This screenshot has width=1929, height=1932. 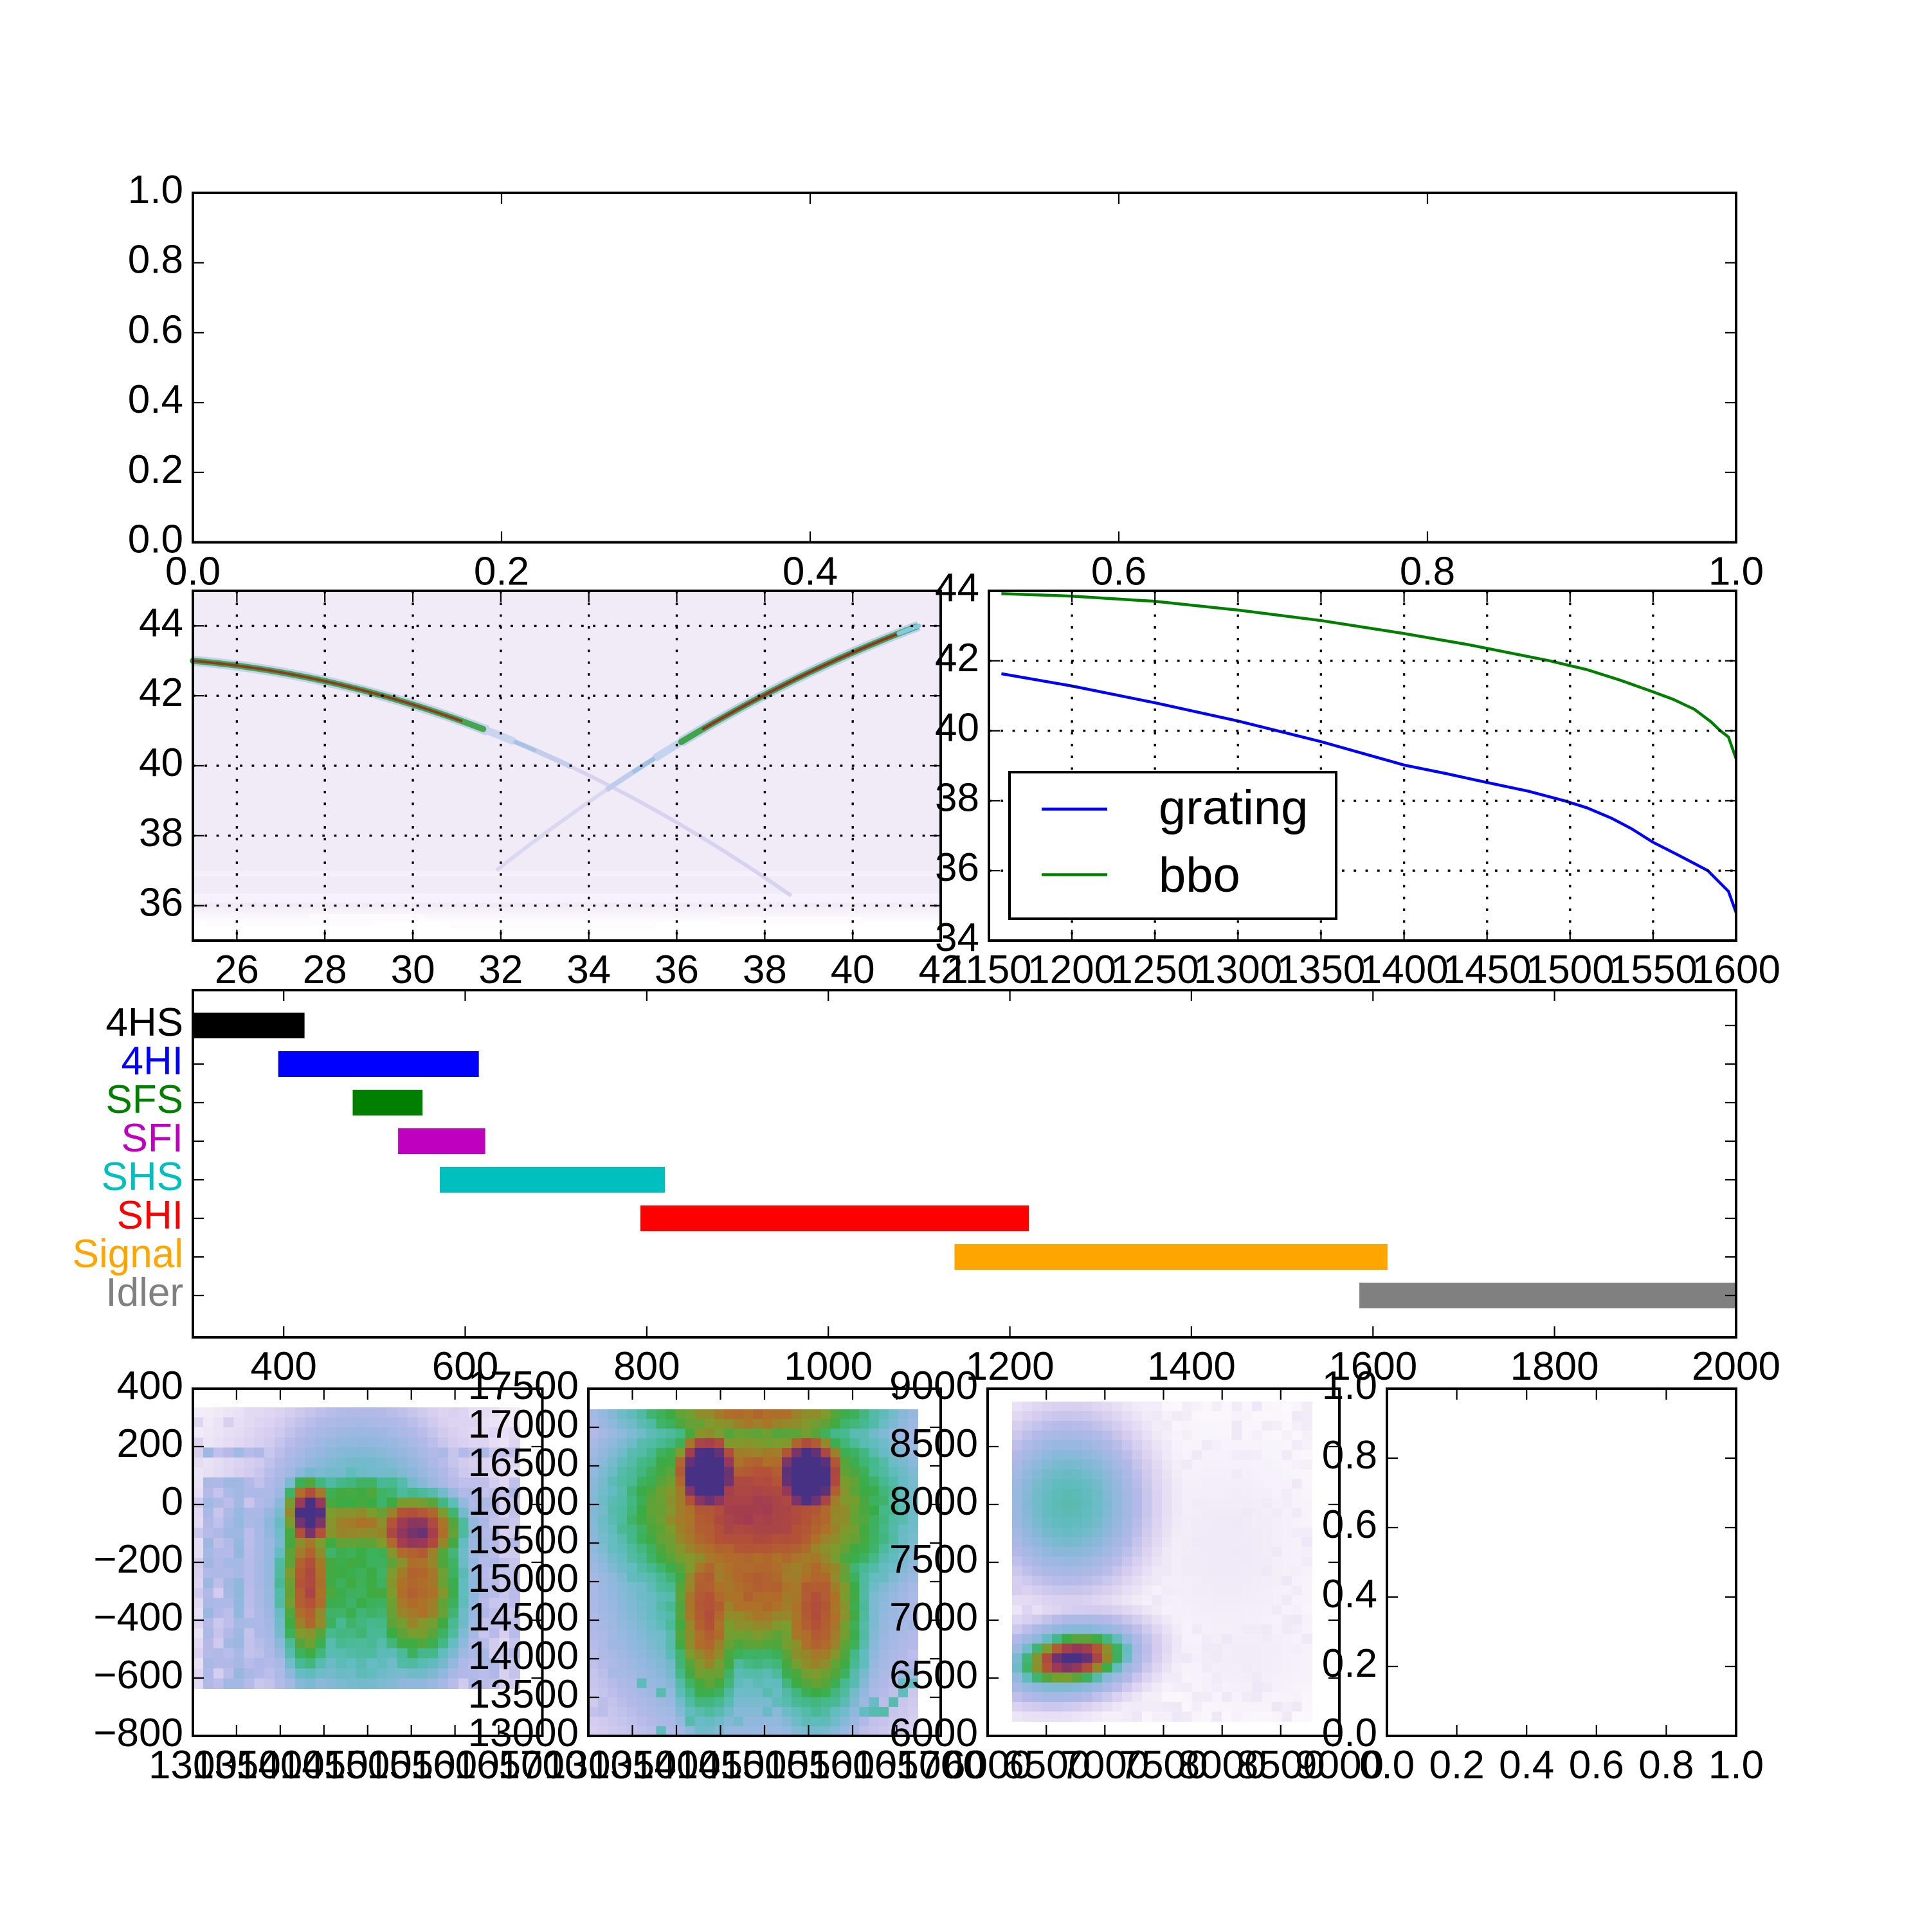 I want to click on svg-text: bbo, so click(x=1199, y=875).